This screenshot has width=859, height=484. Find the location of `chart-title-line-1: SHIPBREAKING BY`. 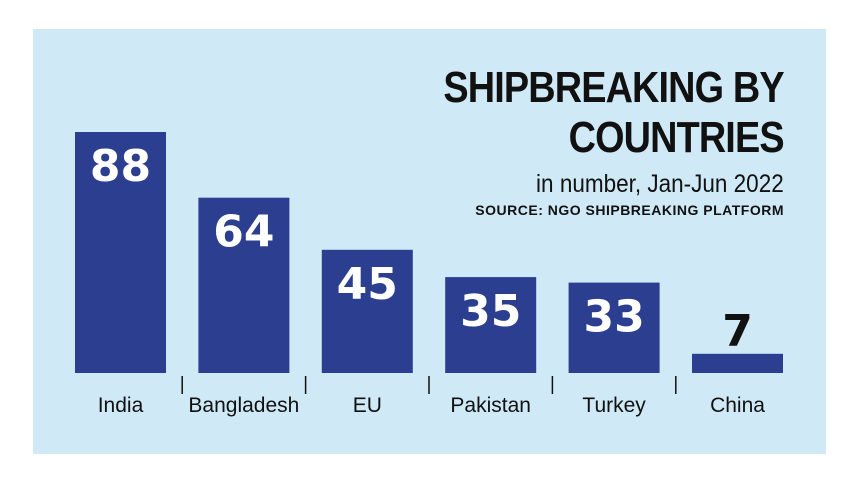

chart-title-line-1: SHIPBREAKING BY is located at coordinates (614, 87).